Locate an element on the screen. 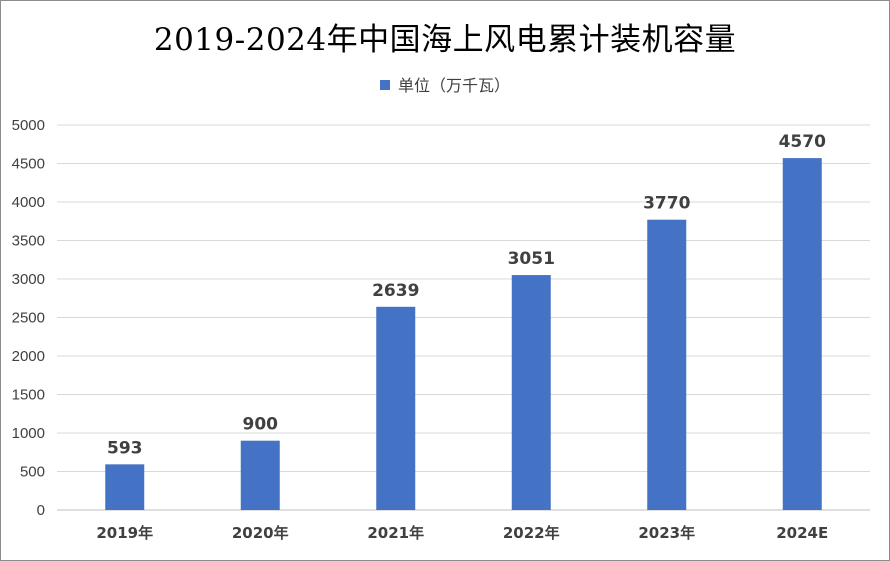 Image resolution: width=890 pixels, height=561 pixels. y-tick-label: 1000 is located at coordinates (28, 433).